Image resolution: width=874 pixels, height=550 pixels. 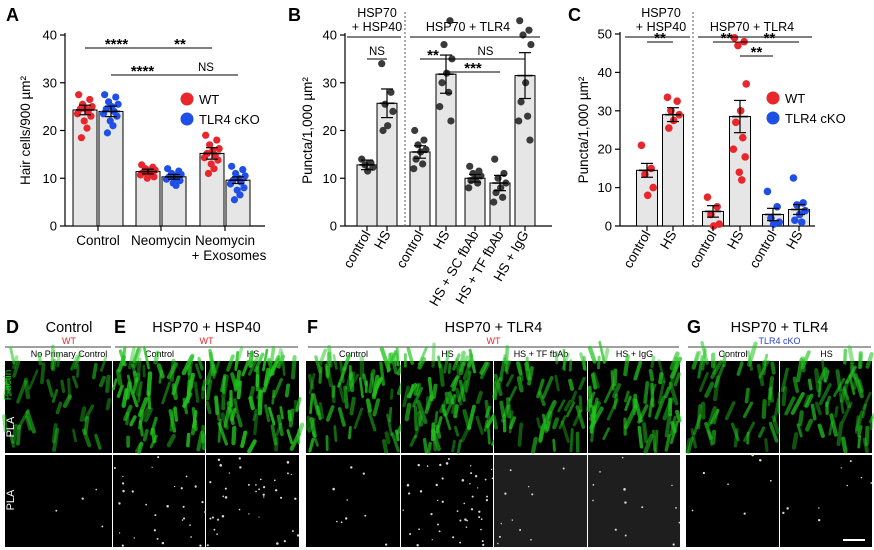 I want to click on x-category-label: HS, so click(x=735, y=240).